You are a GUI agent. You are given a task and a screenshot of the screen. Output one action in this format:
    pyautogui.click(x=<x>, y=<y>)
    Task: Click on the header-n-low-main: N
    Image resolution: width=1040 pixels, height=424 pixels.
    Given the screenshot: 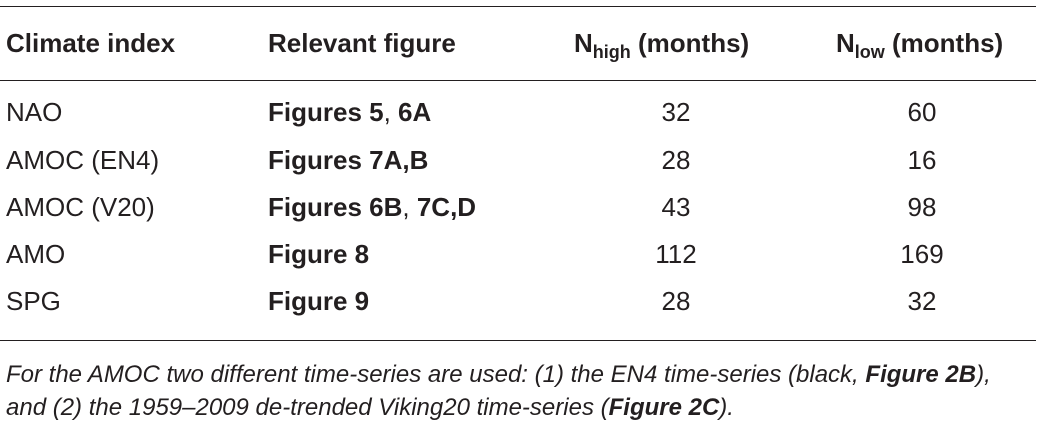 What is the action you would take?
    pyautogui.click(x=845, y=43)
    